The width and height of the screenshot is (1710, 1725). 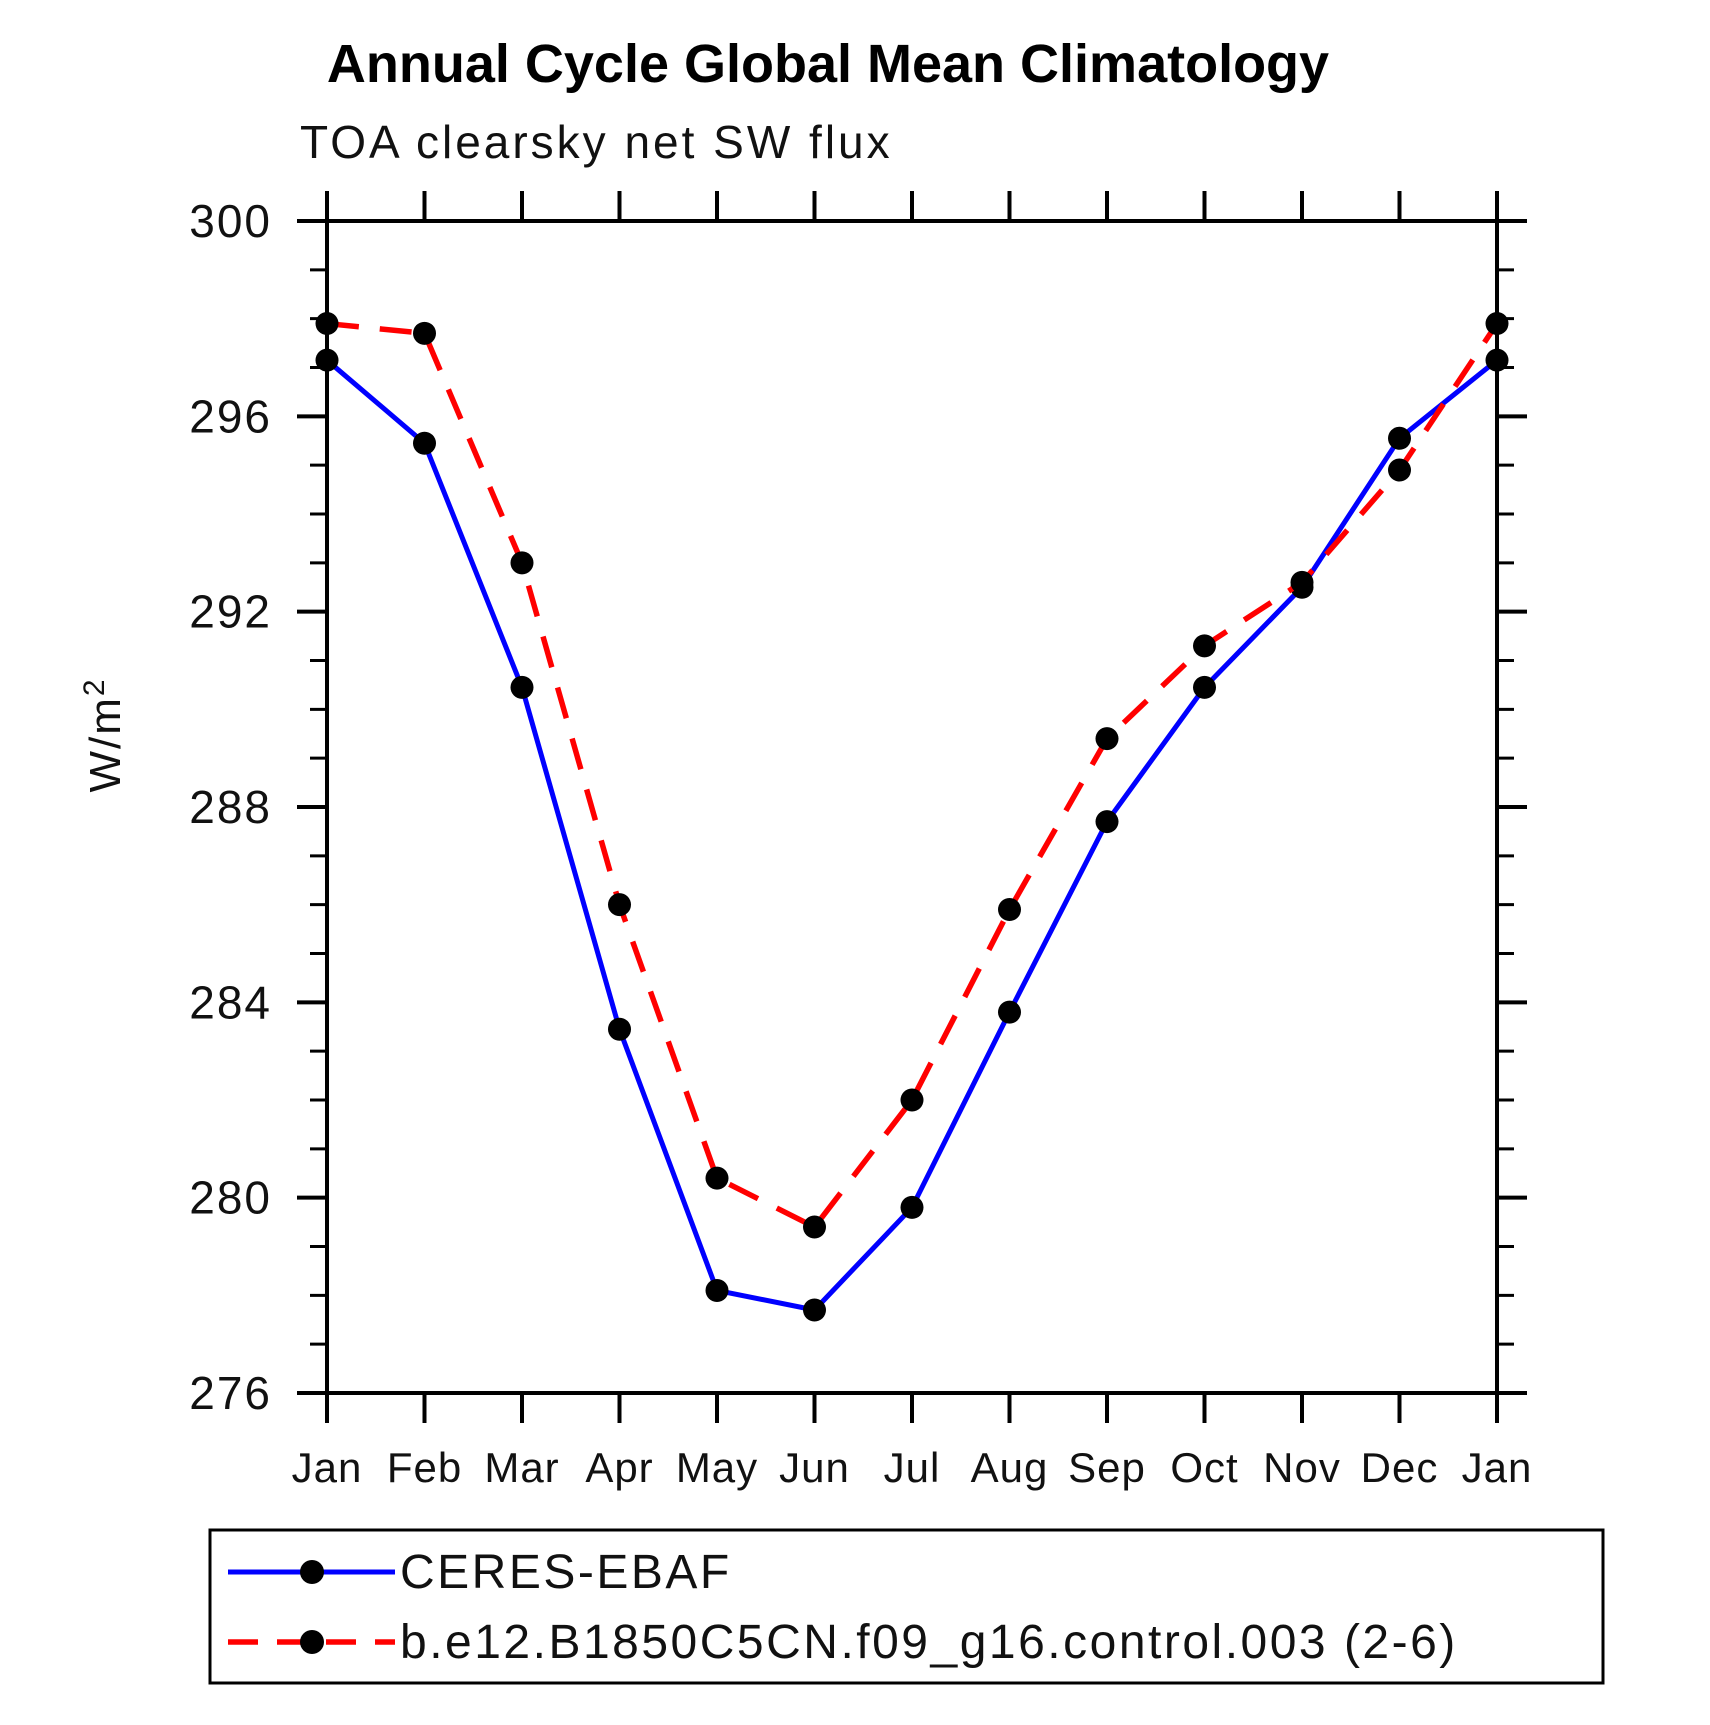 I want to click on chart-title: Annual Cycle Global Mean Climatology, so click(x=828, y=64).